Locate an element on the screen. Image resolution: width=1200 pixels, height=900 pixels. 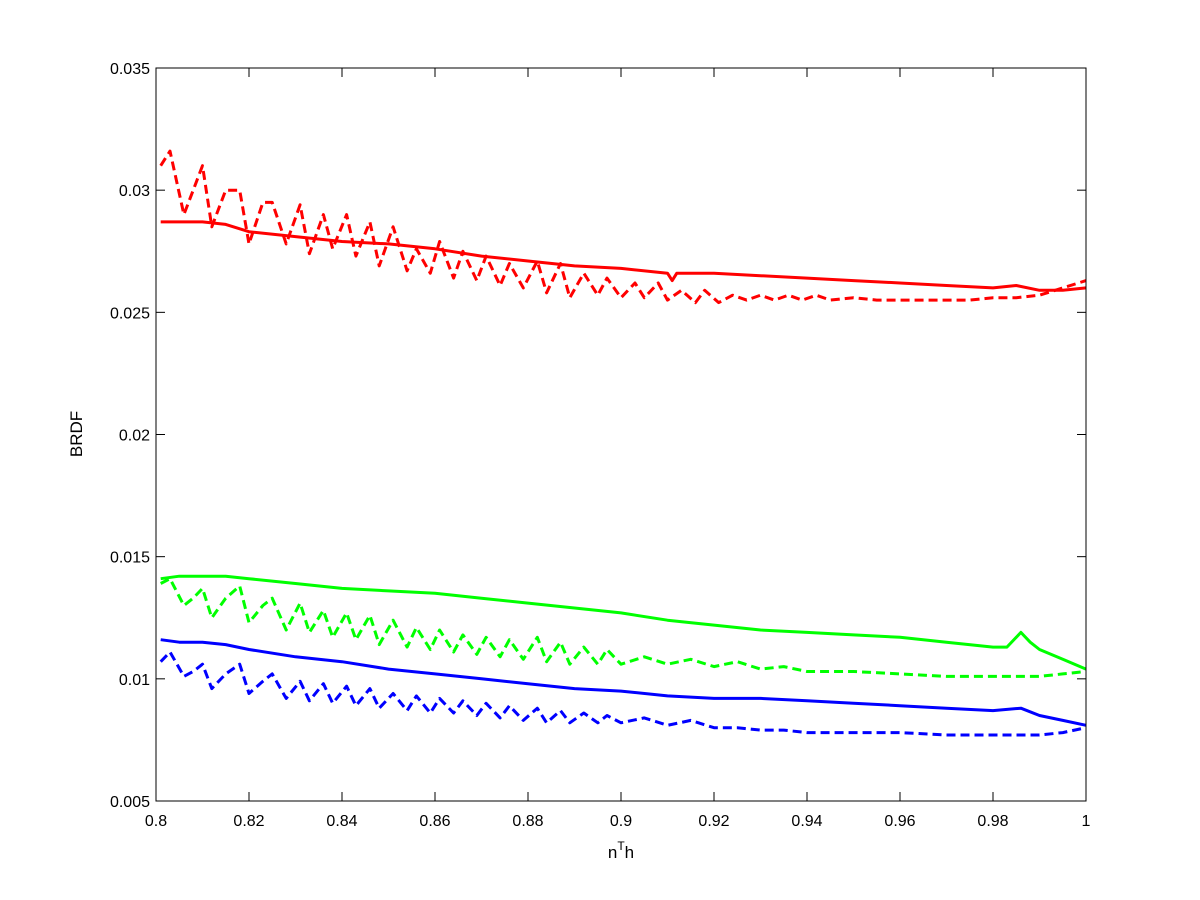
x-tick-label: 0.9 is located at coordinates (621, 821).